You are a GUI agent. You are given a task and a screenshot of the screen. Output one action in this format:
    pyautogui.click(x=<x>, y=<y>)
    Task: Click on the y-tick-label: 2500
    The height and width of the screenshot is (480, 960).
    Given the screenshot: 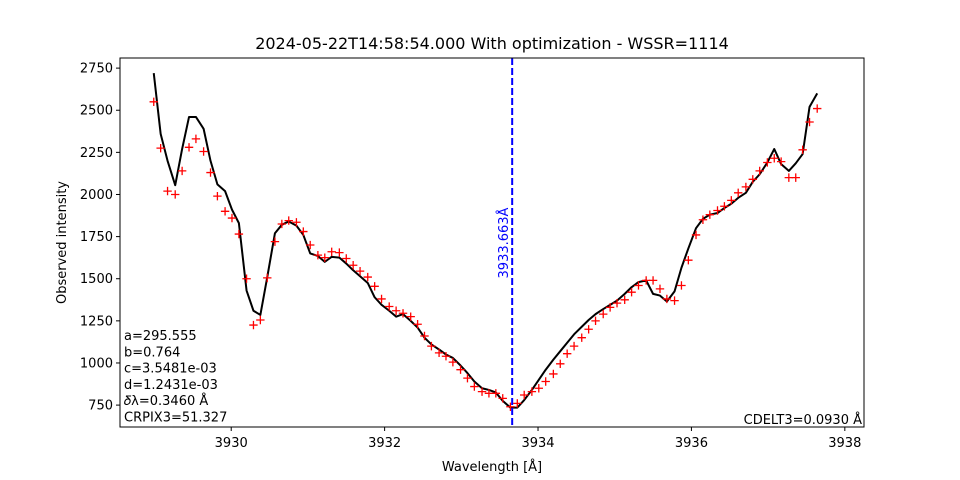 What is the action you would take?
    pyautogui.click(x=96, y=111)
    